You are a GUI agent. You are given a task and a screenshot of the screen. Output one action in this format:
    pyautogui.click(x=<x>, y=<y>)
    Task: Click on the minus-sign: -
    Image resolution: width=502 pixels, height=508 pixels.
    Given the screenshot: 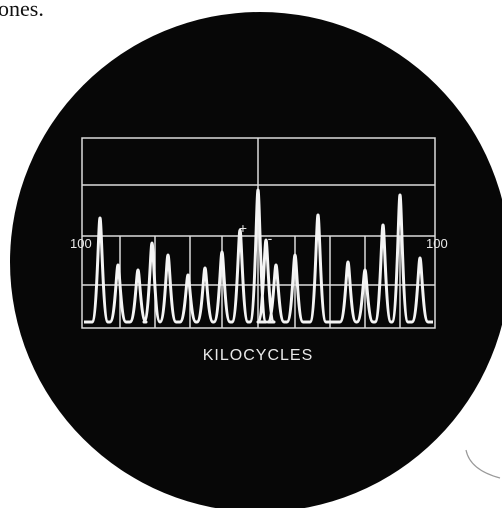 What is the action you would take?
    pyautogui.click(x=270, y=238)
    